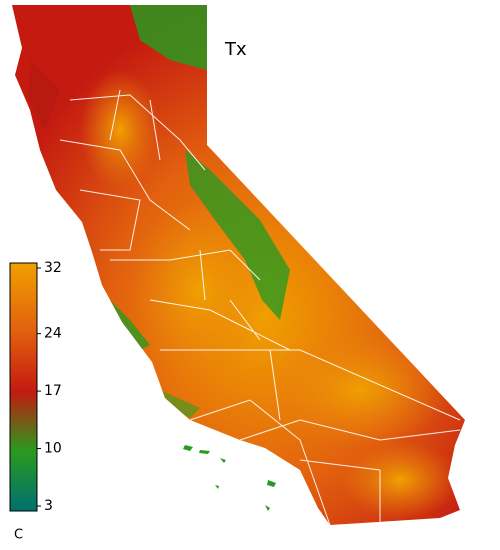  Describe the element at coordinates (53, 334) in the screenshot. I see `colorbar-tick-label: 24` at that location.